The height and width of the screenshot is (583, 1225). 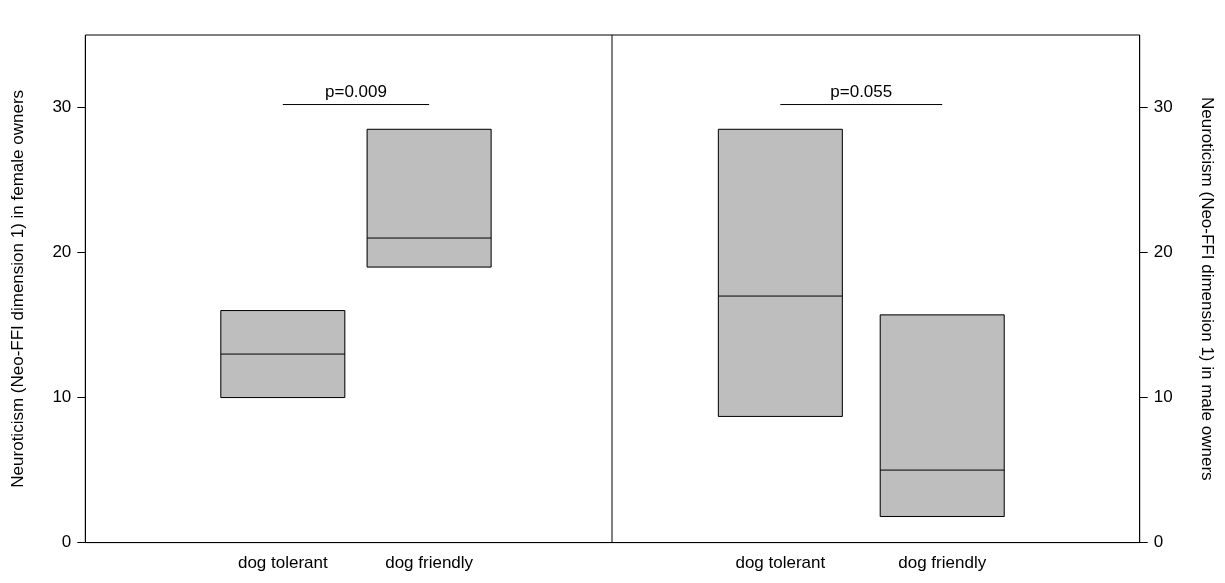 What do you see at coordinates (861, 91) in the screenshot?
I see `annotation: p=0.055` at bounding box center [861, 91].